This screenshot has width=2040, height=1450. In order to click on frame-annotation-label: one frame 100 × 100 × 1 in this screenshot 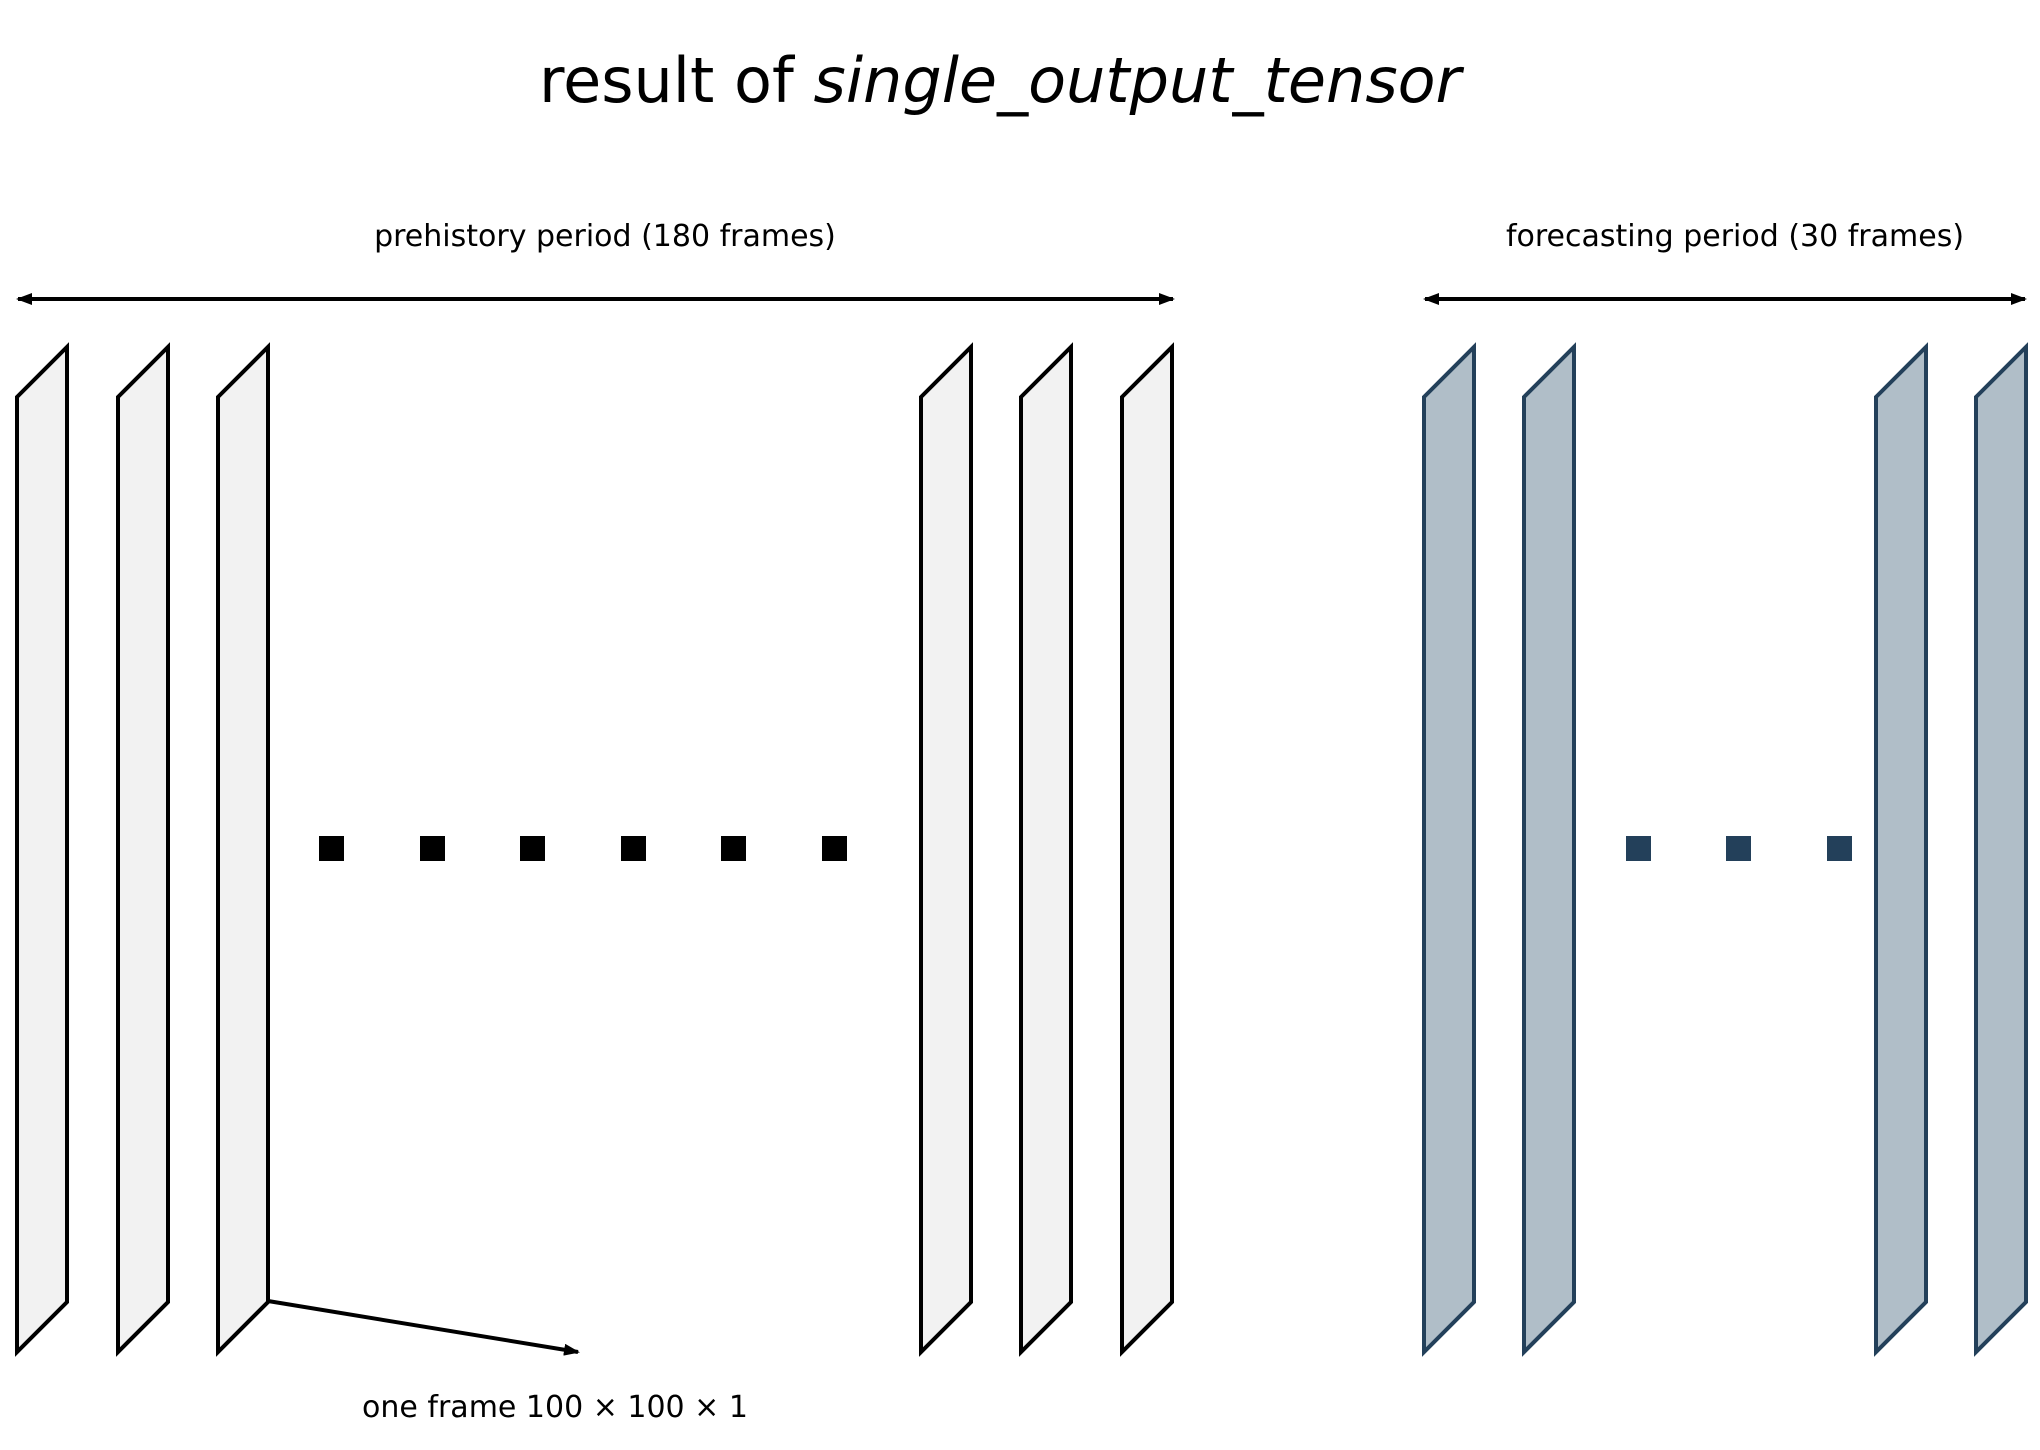, I will do `click(555, 1407)`.